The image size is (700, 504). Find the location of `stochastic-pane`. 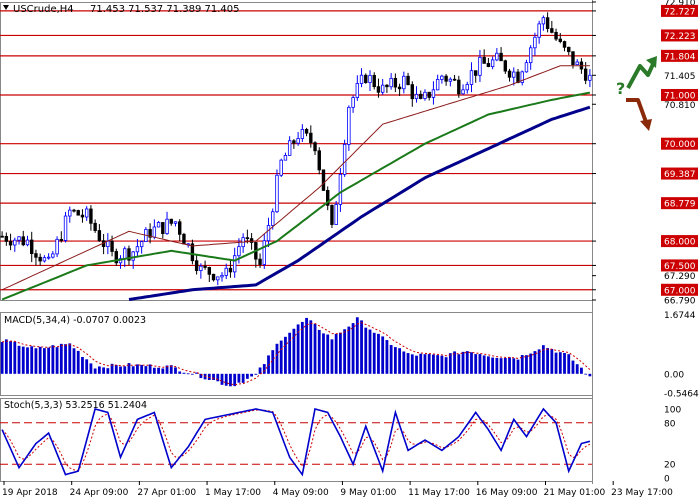

stochastic-pane is located at coordinates (296, 442).